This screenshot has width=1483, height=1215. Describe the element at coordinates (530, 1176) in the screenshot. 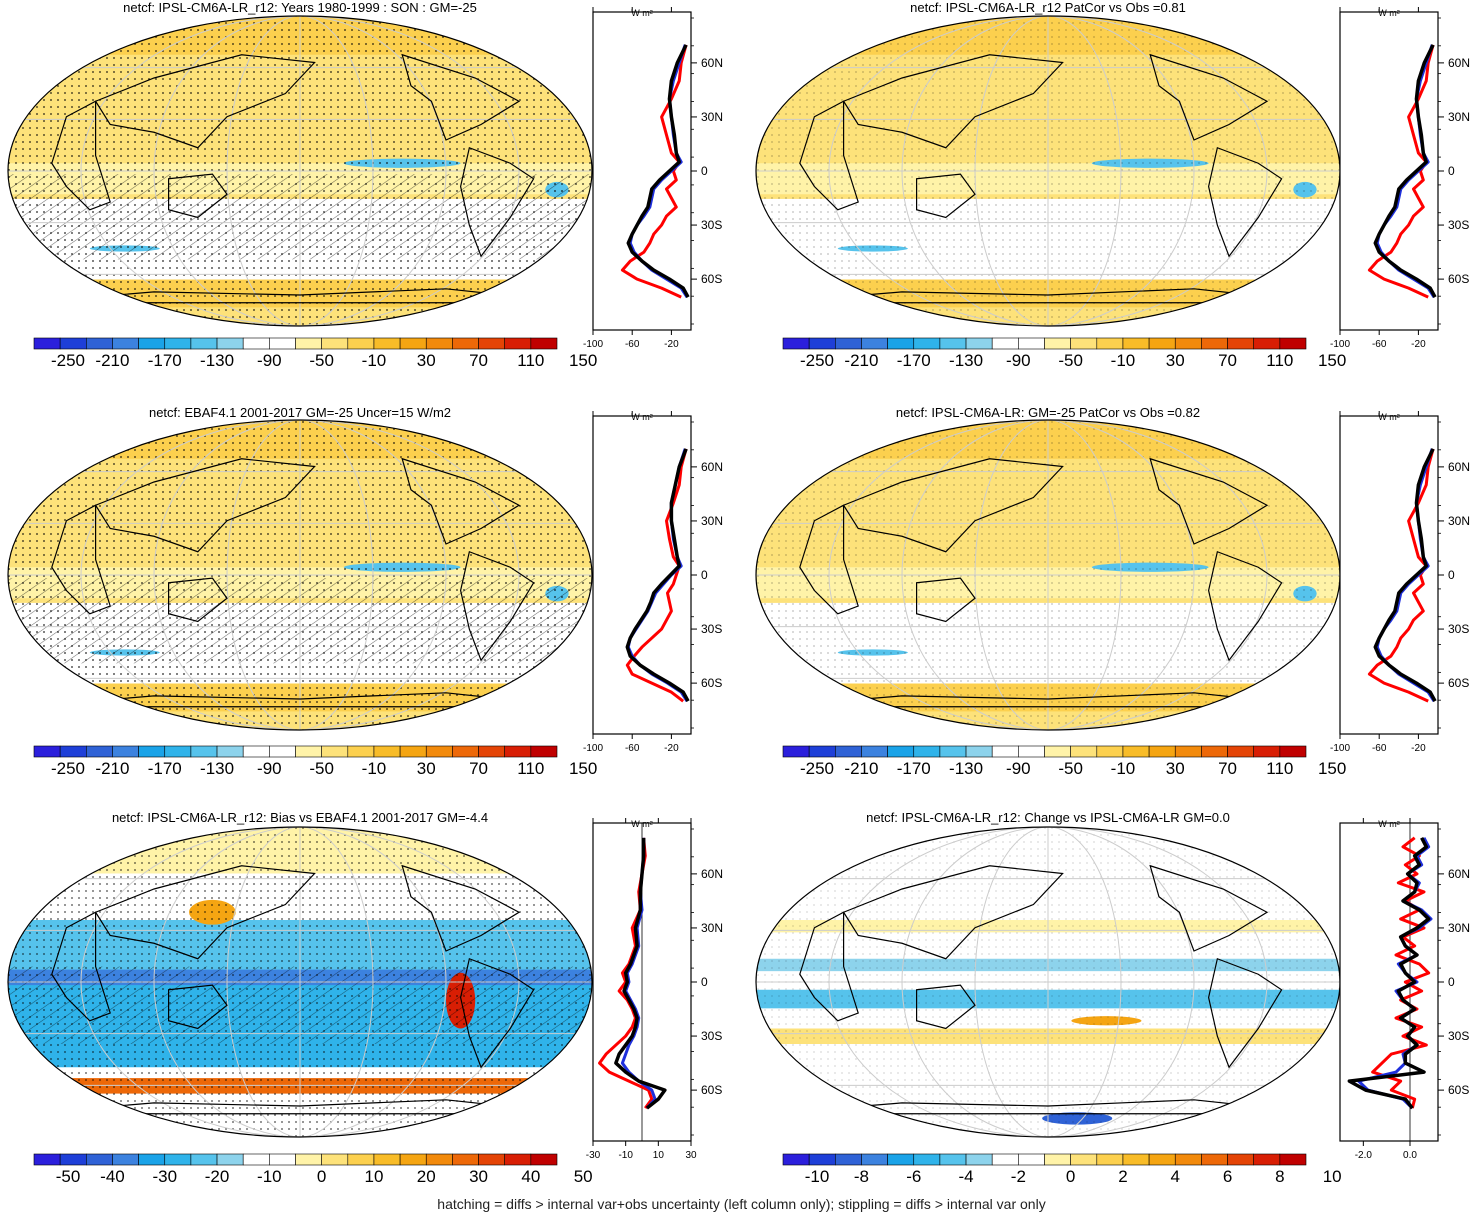

I see `colorbar-label: 40` at that location.